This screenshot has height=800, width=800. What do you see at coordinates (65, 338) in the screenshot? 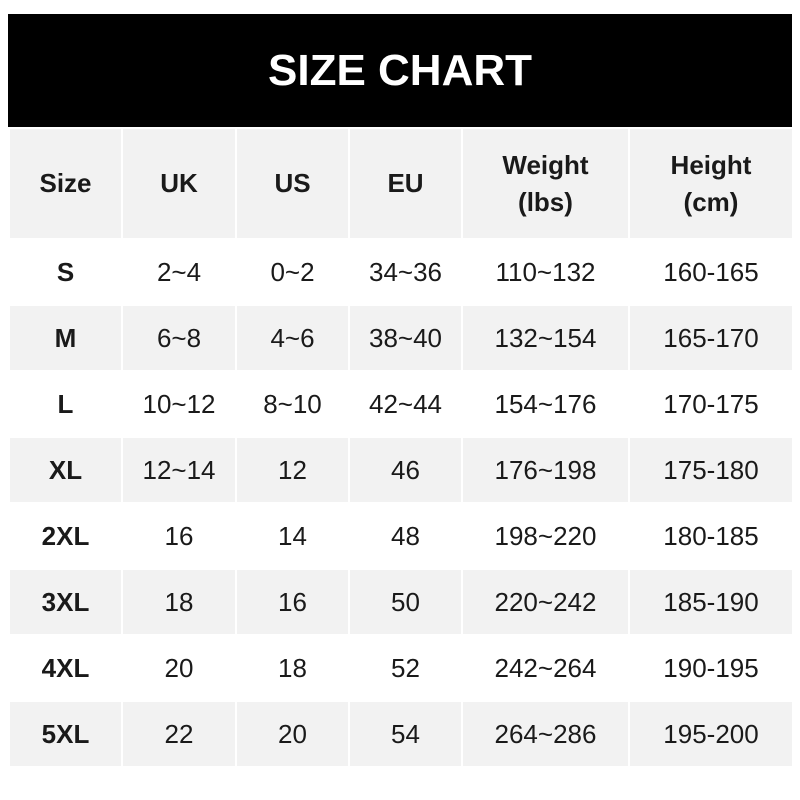
I see `size-cell: M` at bounding box center [65, 338].